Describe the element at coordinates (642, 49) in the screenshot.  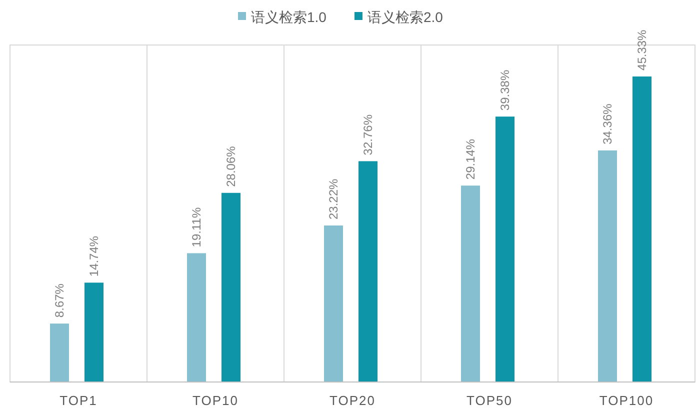
I see `data-label: 45.33%` at that location.